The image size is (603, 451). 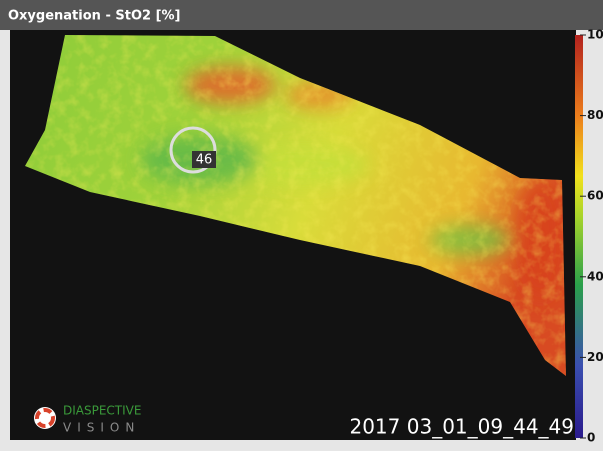 I want to click on roi-value: 46, so click(x=204, y=160).